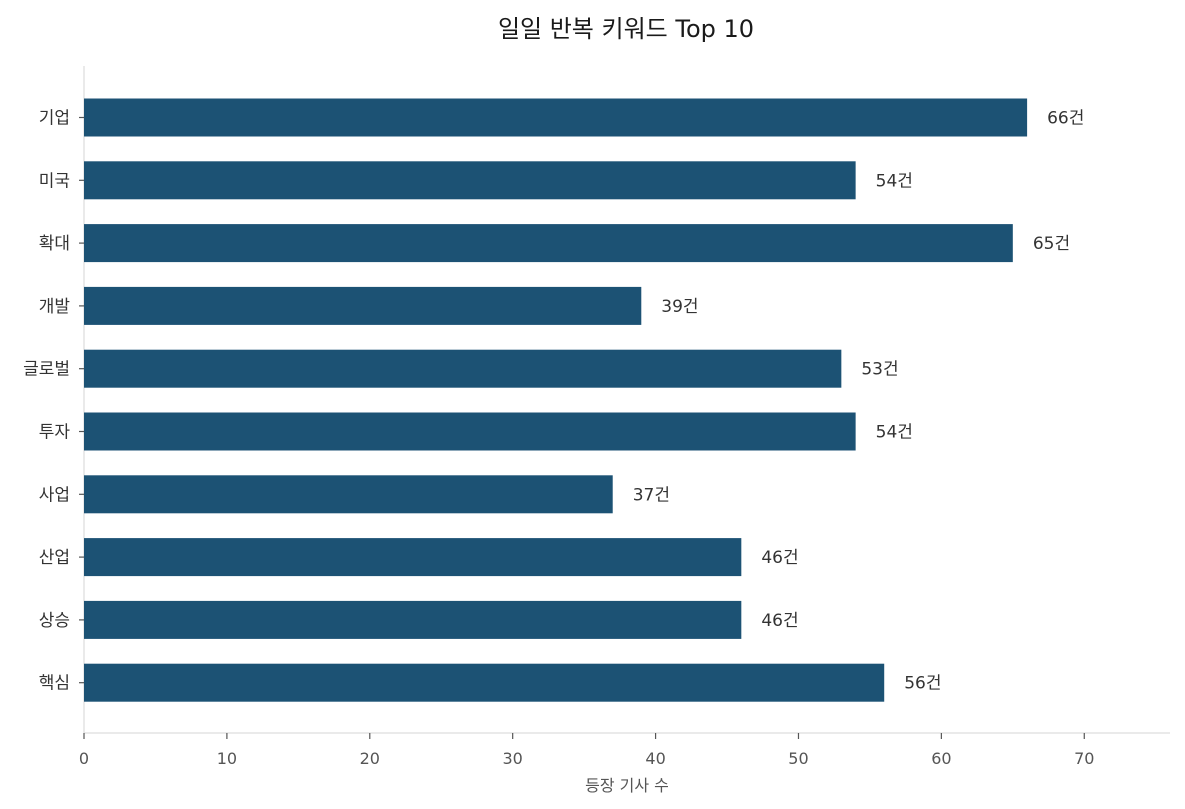 This screenshot has height=809, width=1185. Describe the element at coordinates (55, 433) in the screenshot. I see `category-label: 투자` at that location.